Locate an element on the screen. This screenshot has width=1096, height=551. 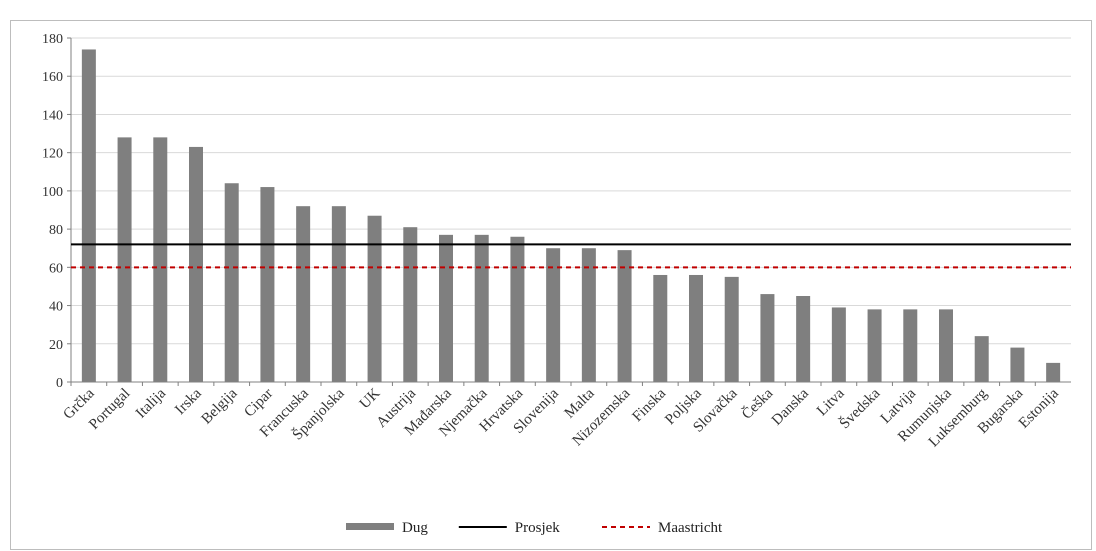
bar-UK is located at coordinates (374, 298).